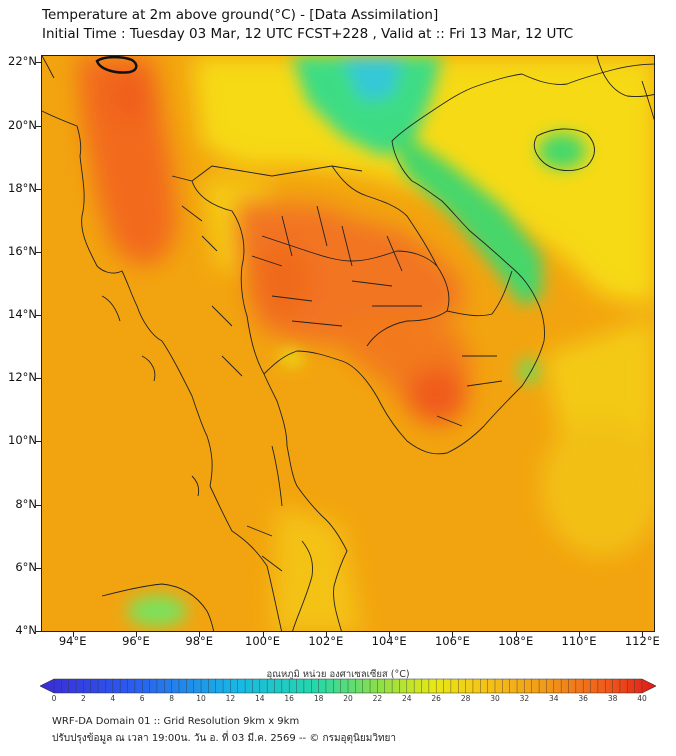 The image size is (676, 756). What do you see at coordinates (201, 698) in the screenshot?
I see `colorbar-tick-label: 10` at bounding box center [201, 698].